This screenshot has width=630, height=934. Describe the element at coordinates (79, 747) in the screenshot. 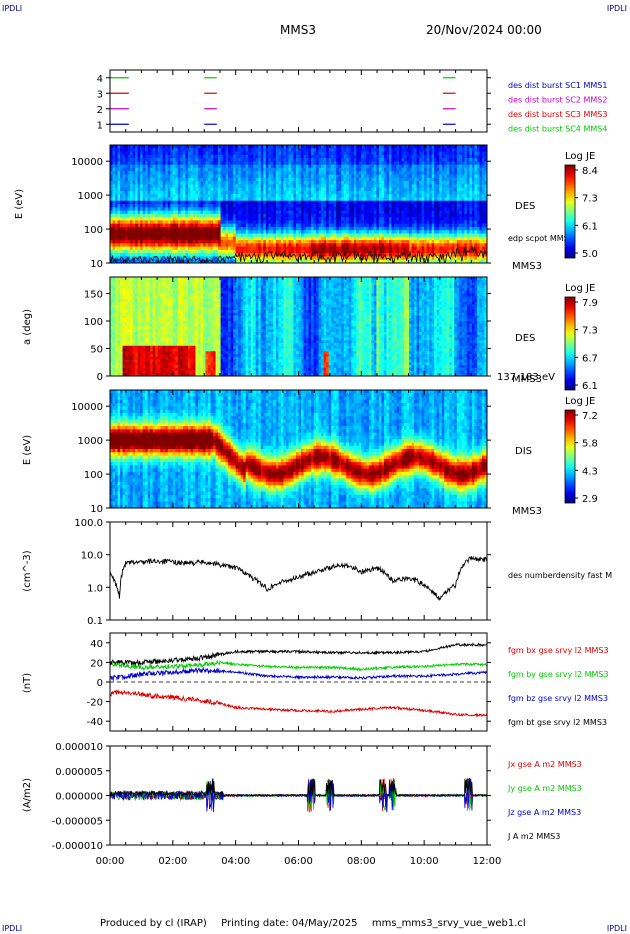

I see `current-y-tick-label: 0.000010` at that location.